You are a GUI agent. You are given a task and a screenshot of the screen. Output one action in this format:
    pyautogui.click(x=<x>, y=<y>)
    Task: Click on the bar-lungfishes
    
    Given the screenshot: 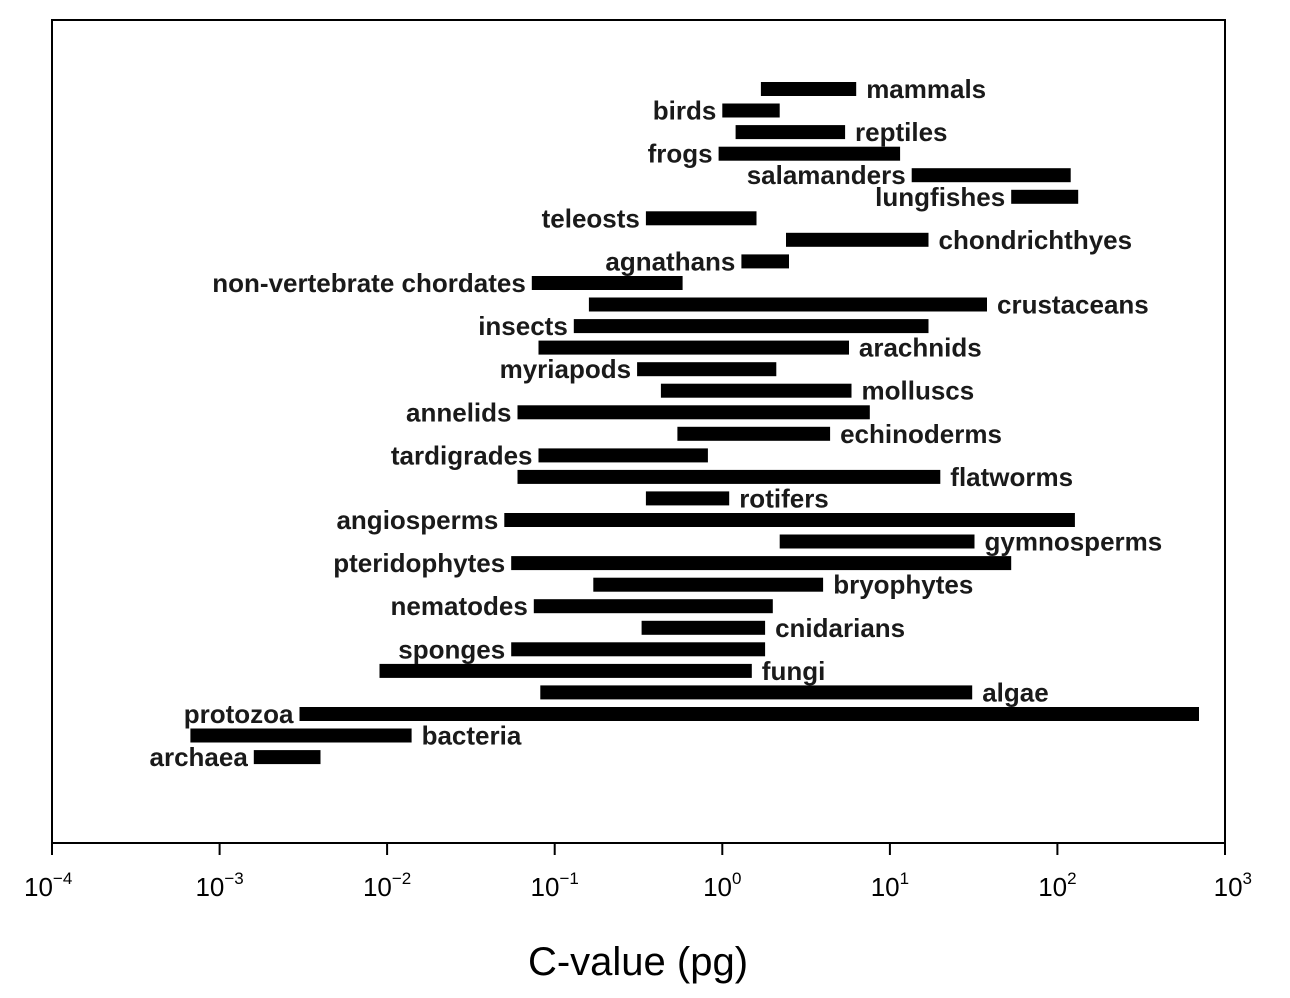 What is the action you would take?
    pyautogui.click(x=1045, y=196)
    